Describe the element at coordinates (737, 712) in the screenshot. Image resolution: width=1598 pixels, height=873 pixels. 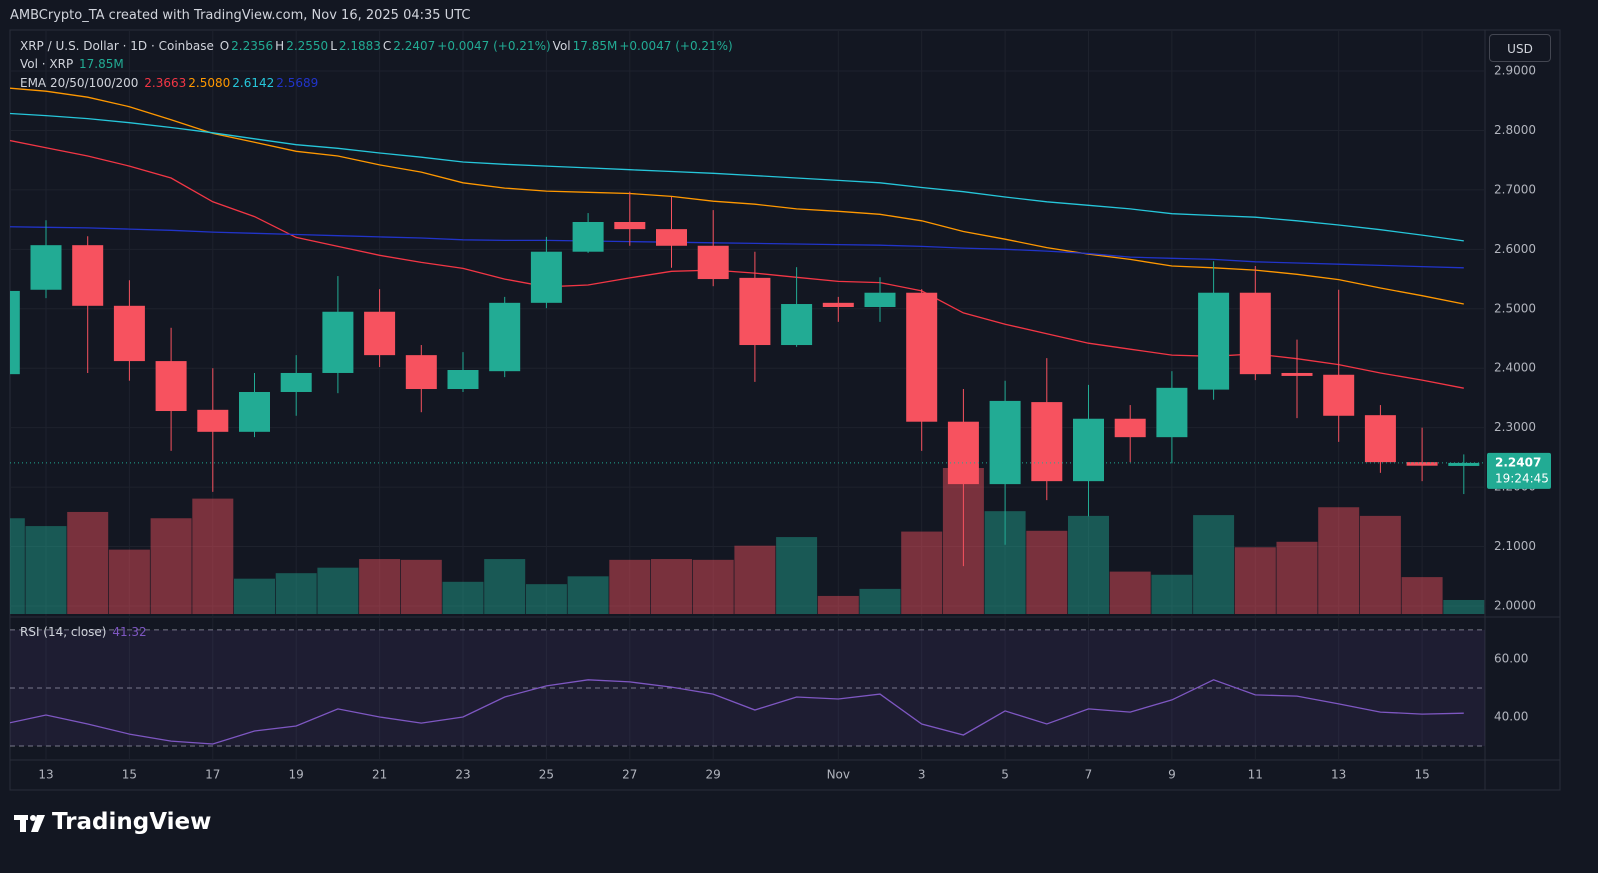
I see `rsi-line` at that location.